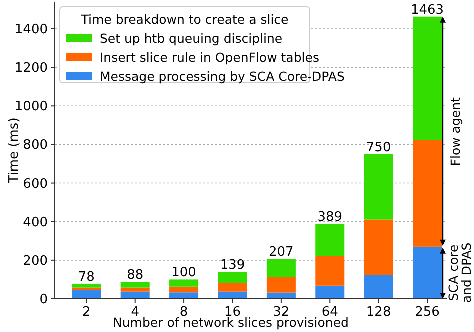  Describe the element at coordinates (281, 252) in the screenshot. I see `total-label: 207` at that location.